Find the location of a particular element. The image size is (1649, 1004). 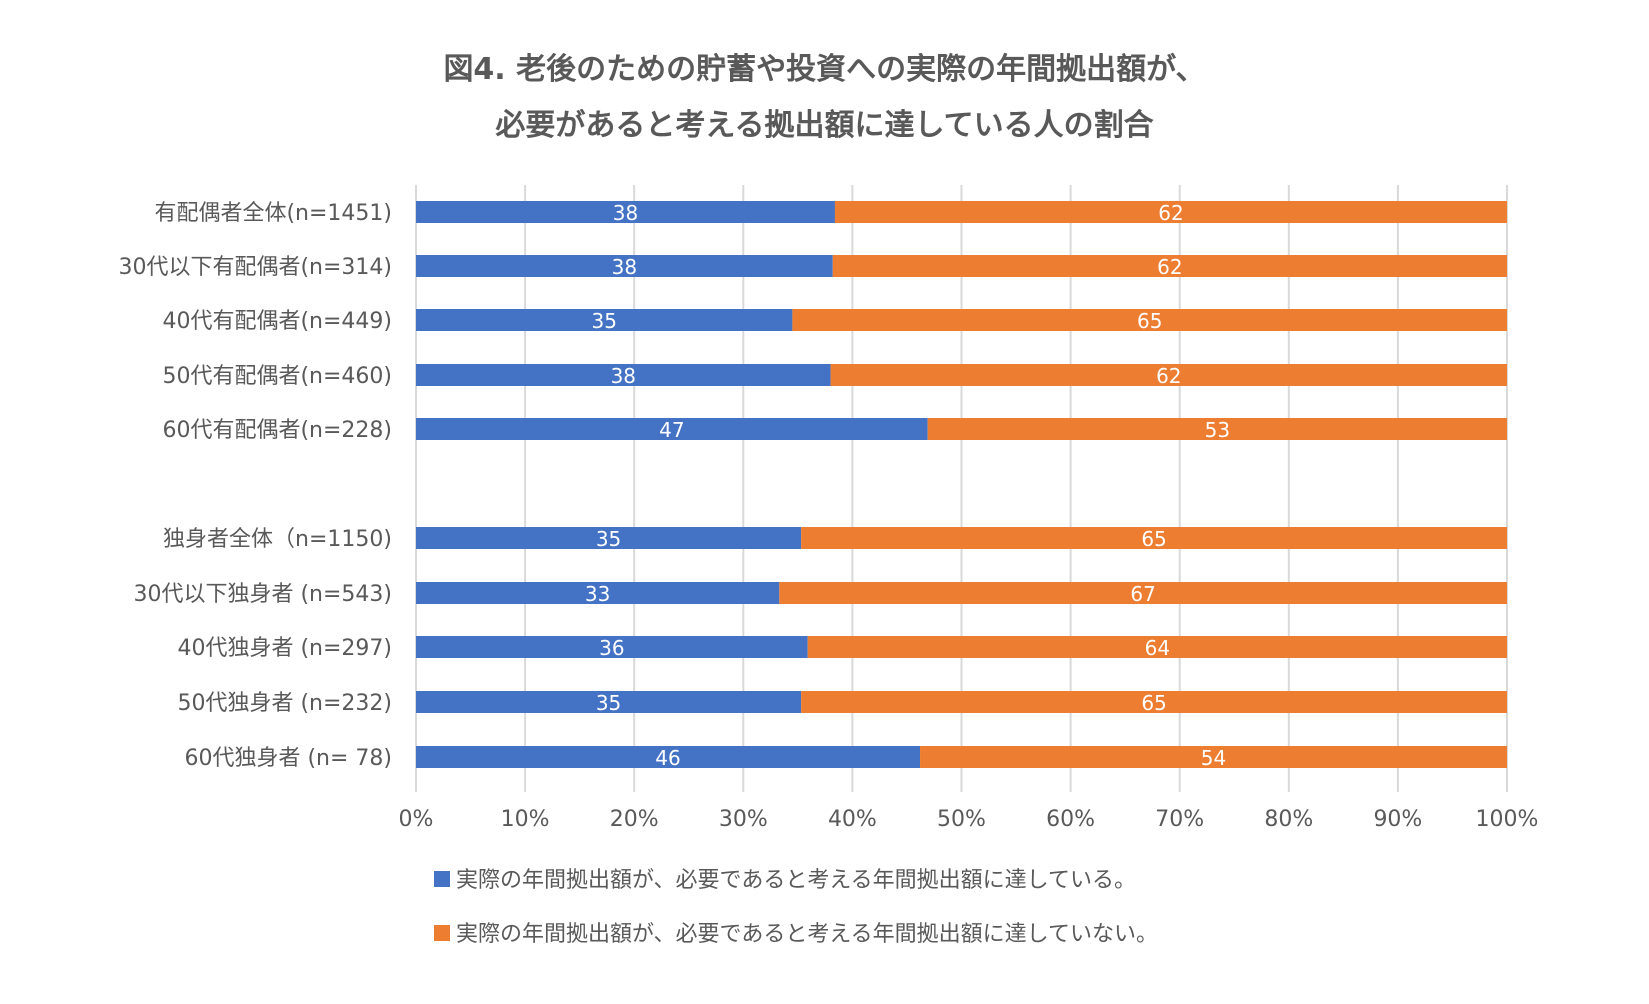

category-label: 50代独身者 (n=232) is located at coordinates (284, 703).